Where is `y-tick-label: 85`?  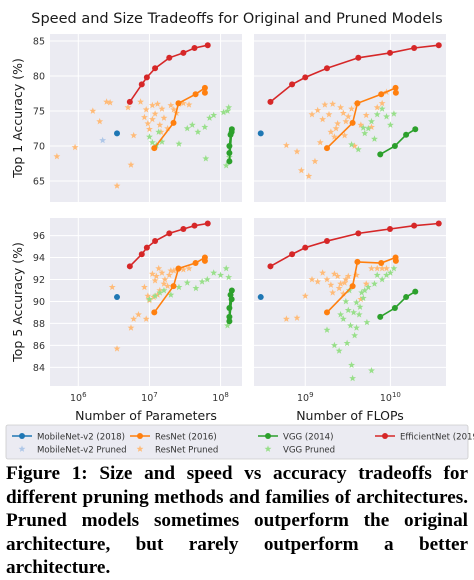 y-tick-label: 85 is located at coordinates (39, 42).